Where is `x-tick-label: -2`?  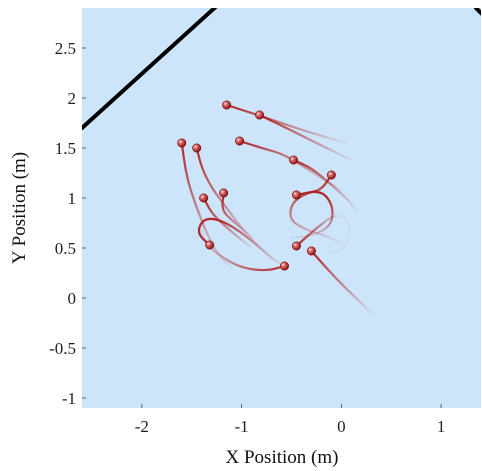
x-tick-label: -2 is located at coordinates (142, 426).